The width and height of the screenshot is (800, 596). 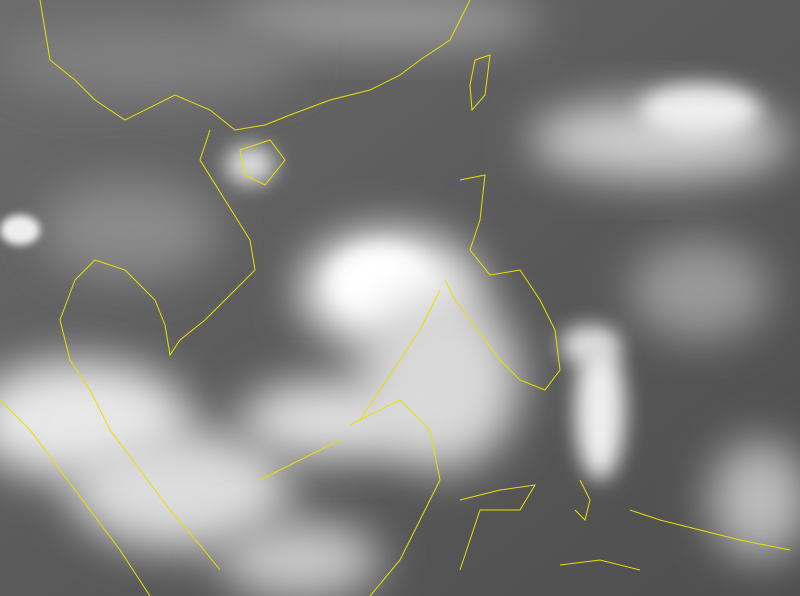 I want to click on coastline-vietnam, so click(x=205, y=243).